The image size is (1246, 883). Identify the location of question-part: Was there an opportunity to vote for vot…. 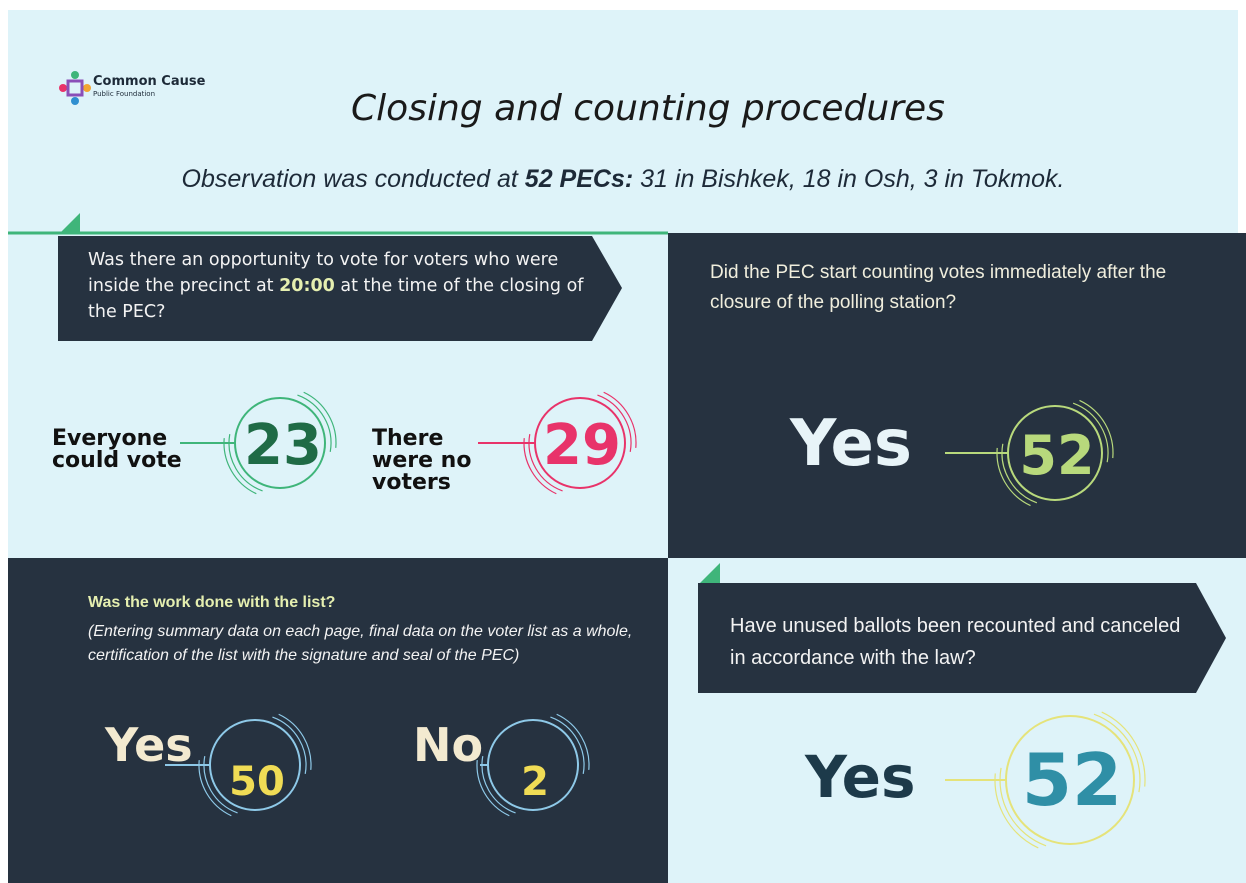
(323, 273).